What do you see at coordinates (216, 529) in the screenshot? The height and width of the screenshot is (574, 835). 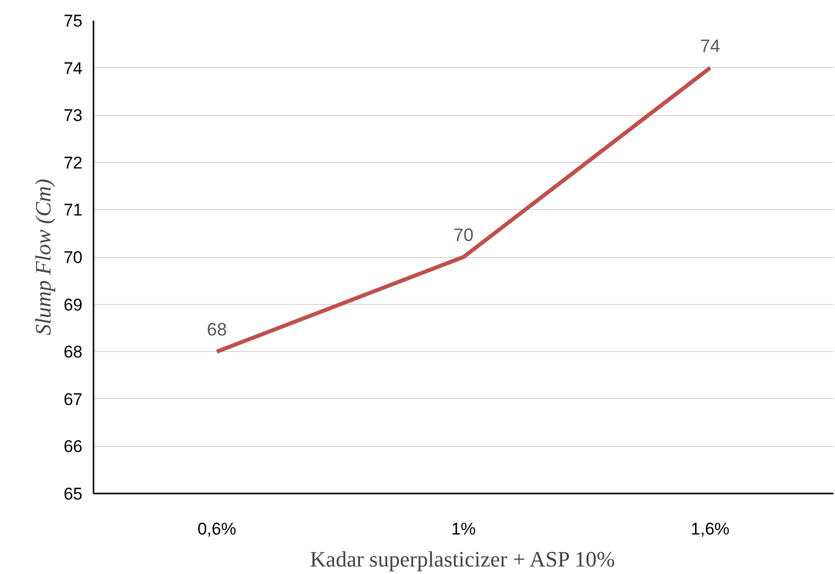 I see `x-tick-label: 0,6%` at bounding box center [216, 529].